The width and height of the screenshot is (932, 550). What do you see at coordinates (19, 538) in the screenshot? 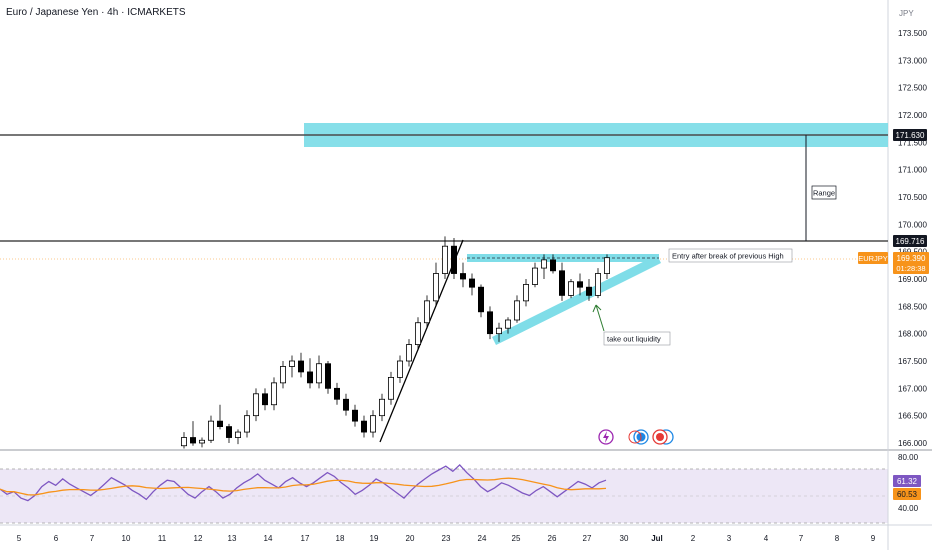
I see `time-tick-label: 5` at bounding box center [19, 538].